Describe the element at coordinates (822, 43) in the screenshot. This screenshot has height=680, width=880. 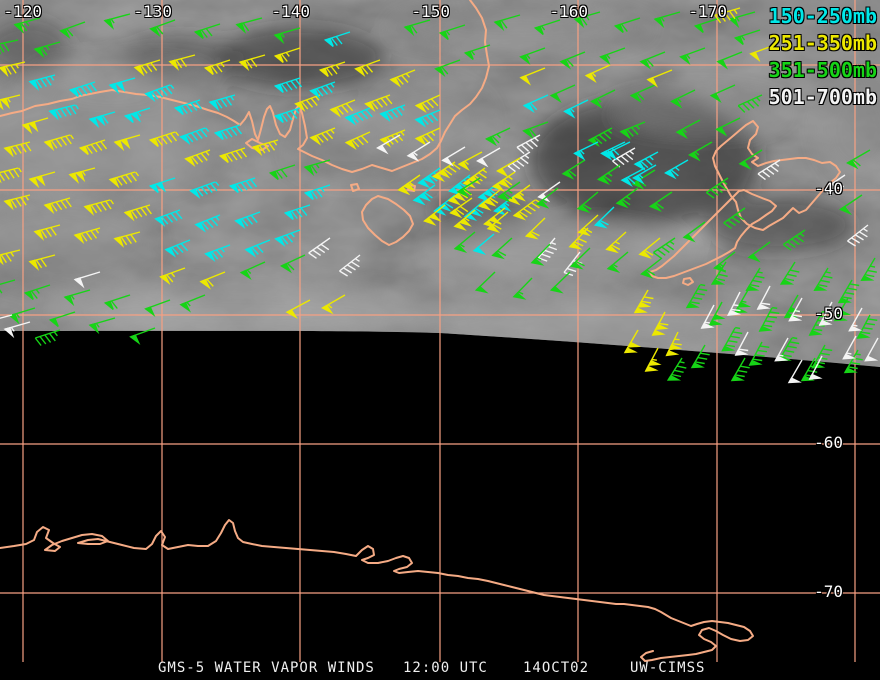
I see `legend-item-251-350mb: 251-350mb` at that location.